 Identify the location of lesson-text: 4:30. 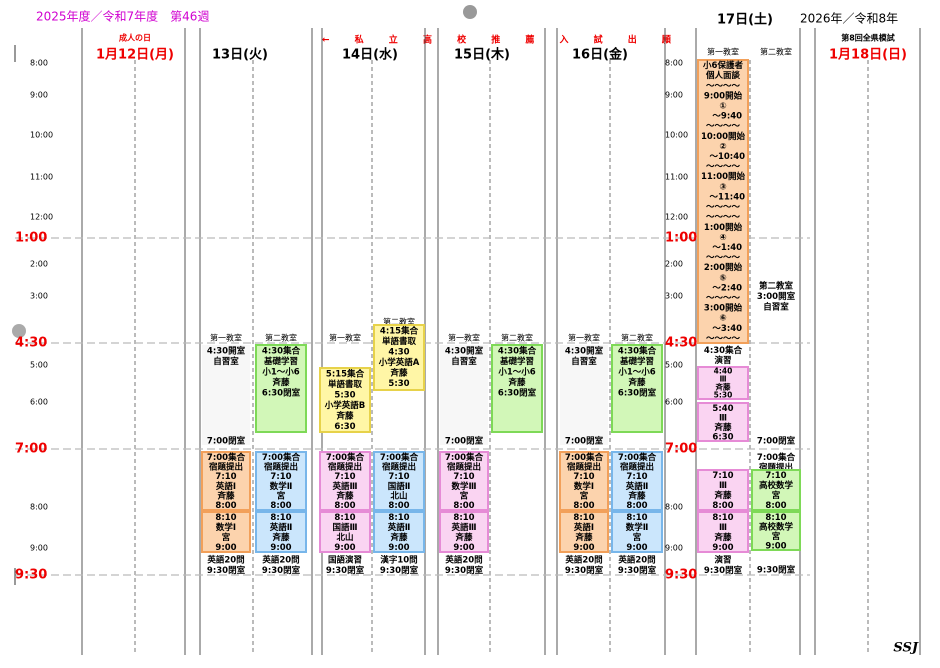
(398, 352).